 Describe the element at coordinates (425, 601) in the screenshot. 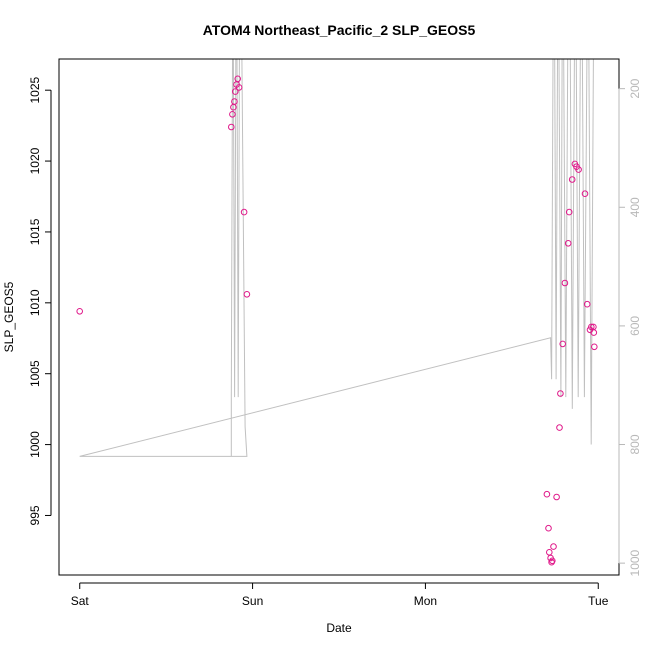

I see `x-tick-label: Mon` at that location.